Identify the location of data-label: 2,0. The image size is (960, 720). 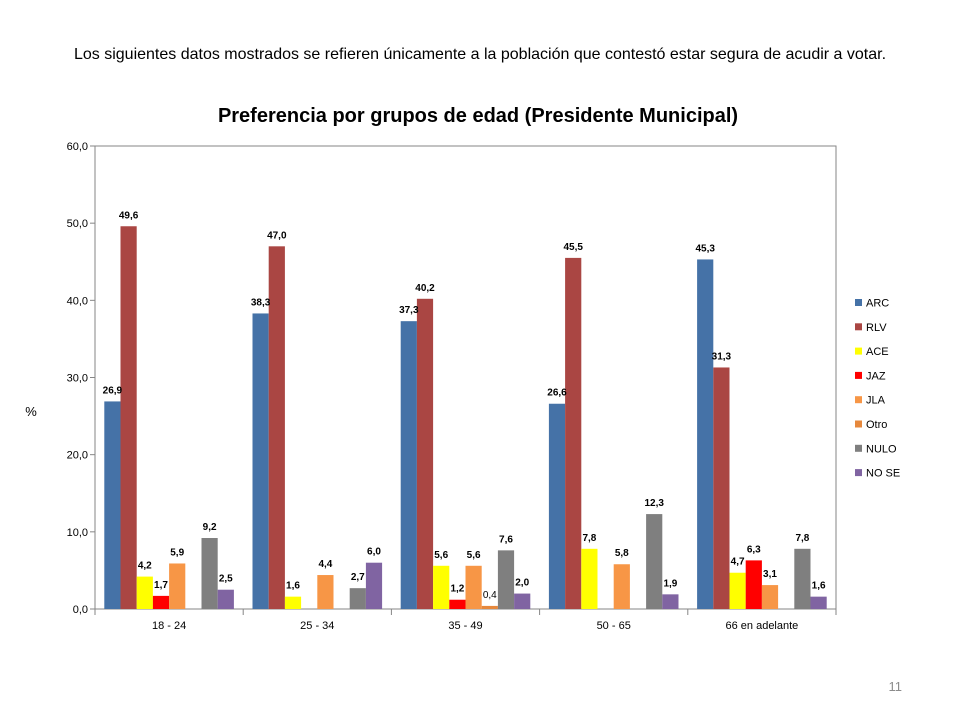
(522, 583).